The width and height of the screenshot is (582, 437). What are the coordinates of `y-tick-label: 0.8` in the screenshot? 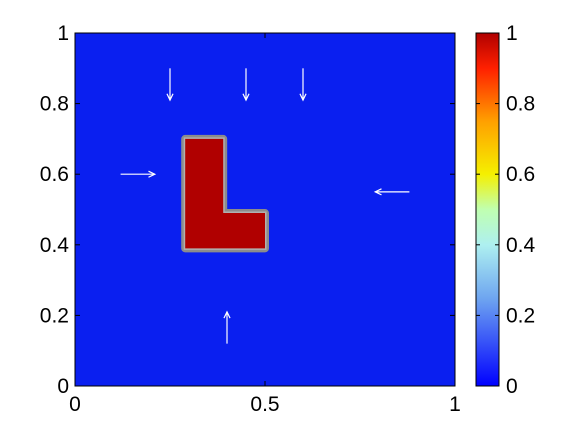 It's located at (54, 104).